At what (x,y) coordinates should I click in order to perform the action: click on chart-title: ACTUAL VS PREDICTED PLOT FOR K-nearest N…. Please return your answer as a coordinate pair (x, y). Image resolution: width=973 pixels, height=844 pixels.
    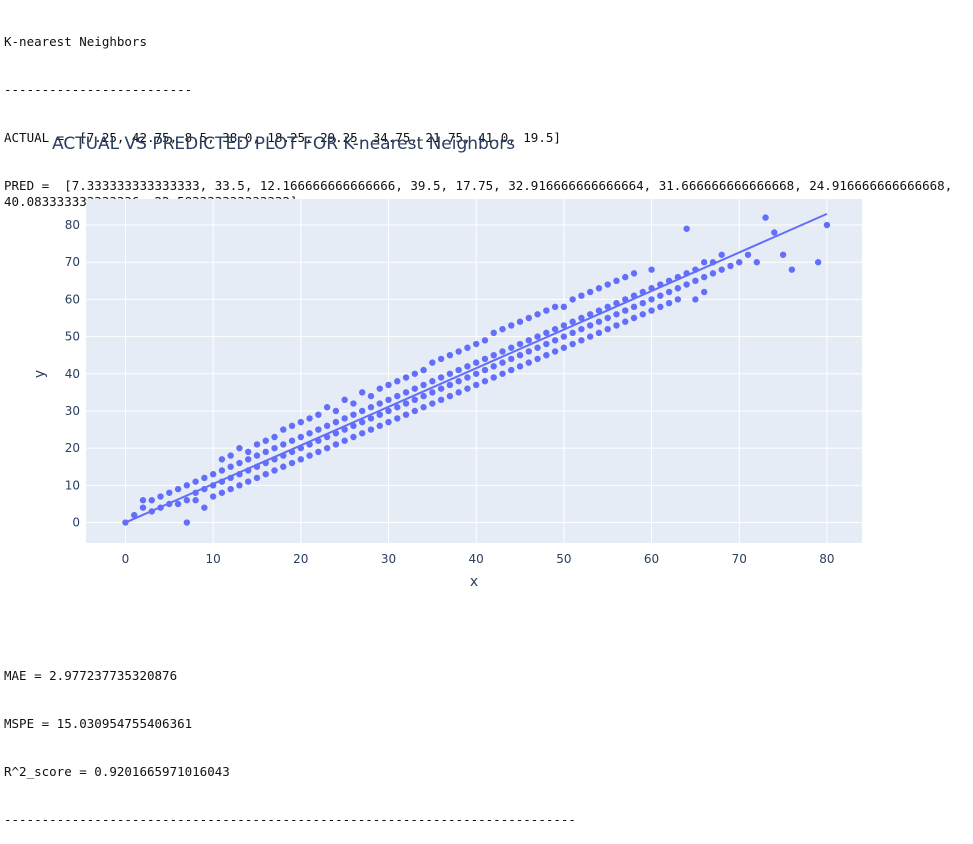
    Looking at the image, I should click on (283, 144).